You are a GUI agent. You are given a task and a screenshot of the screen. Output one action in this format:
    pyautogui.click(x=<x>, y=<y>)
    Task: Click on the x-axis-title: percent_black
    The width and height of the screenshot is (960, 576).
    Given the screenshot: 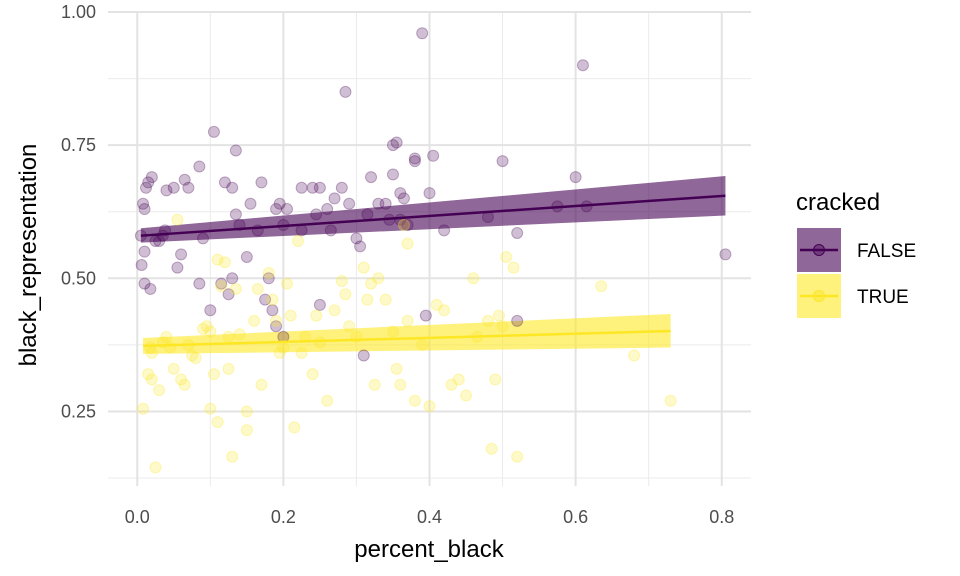 What is the action you would take?
    pyautogui.click(x=429, y=549)
    